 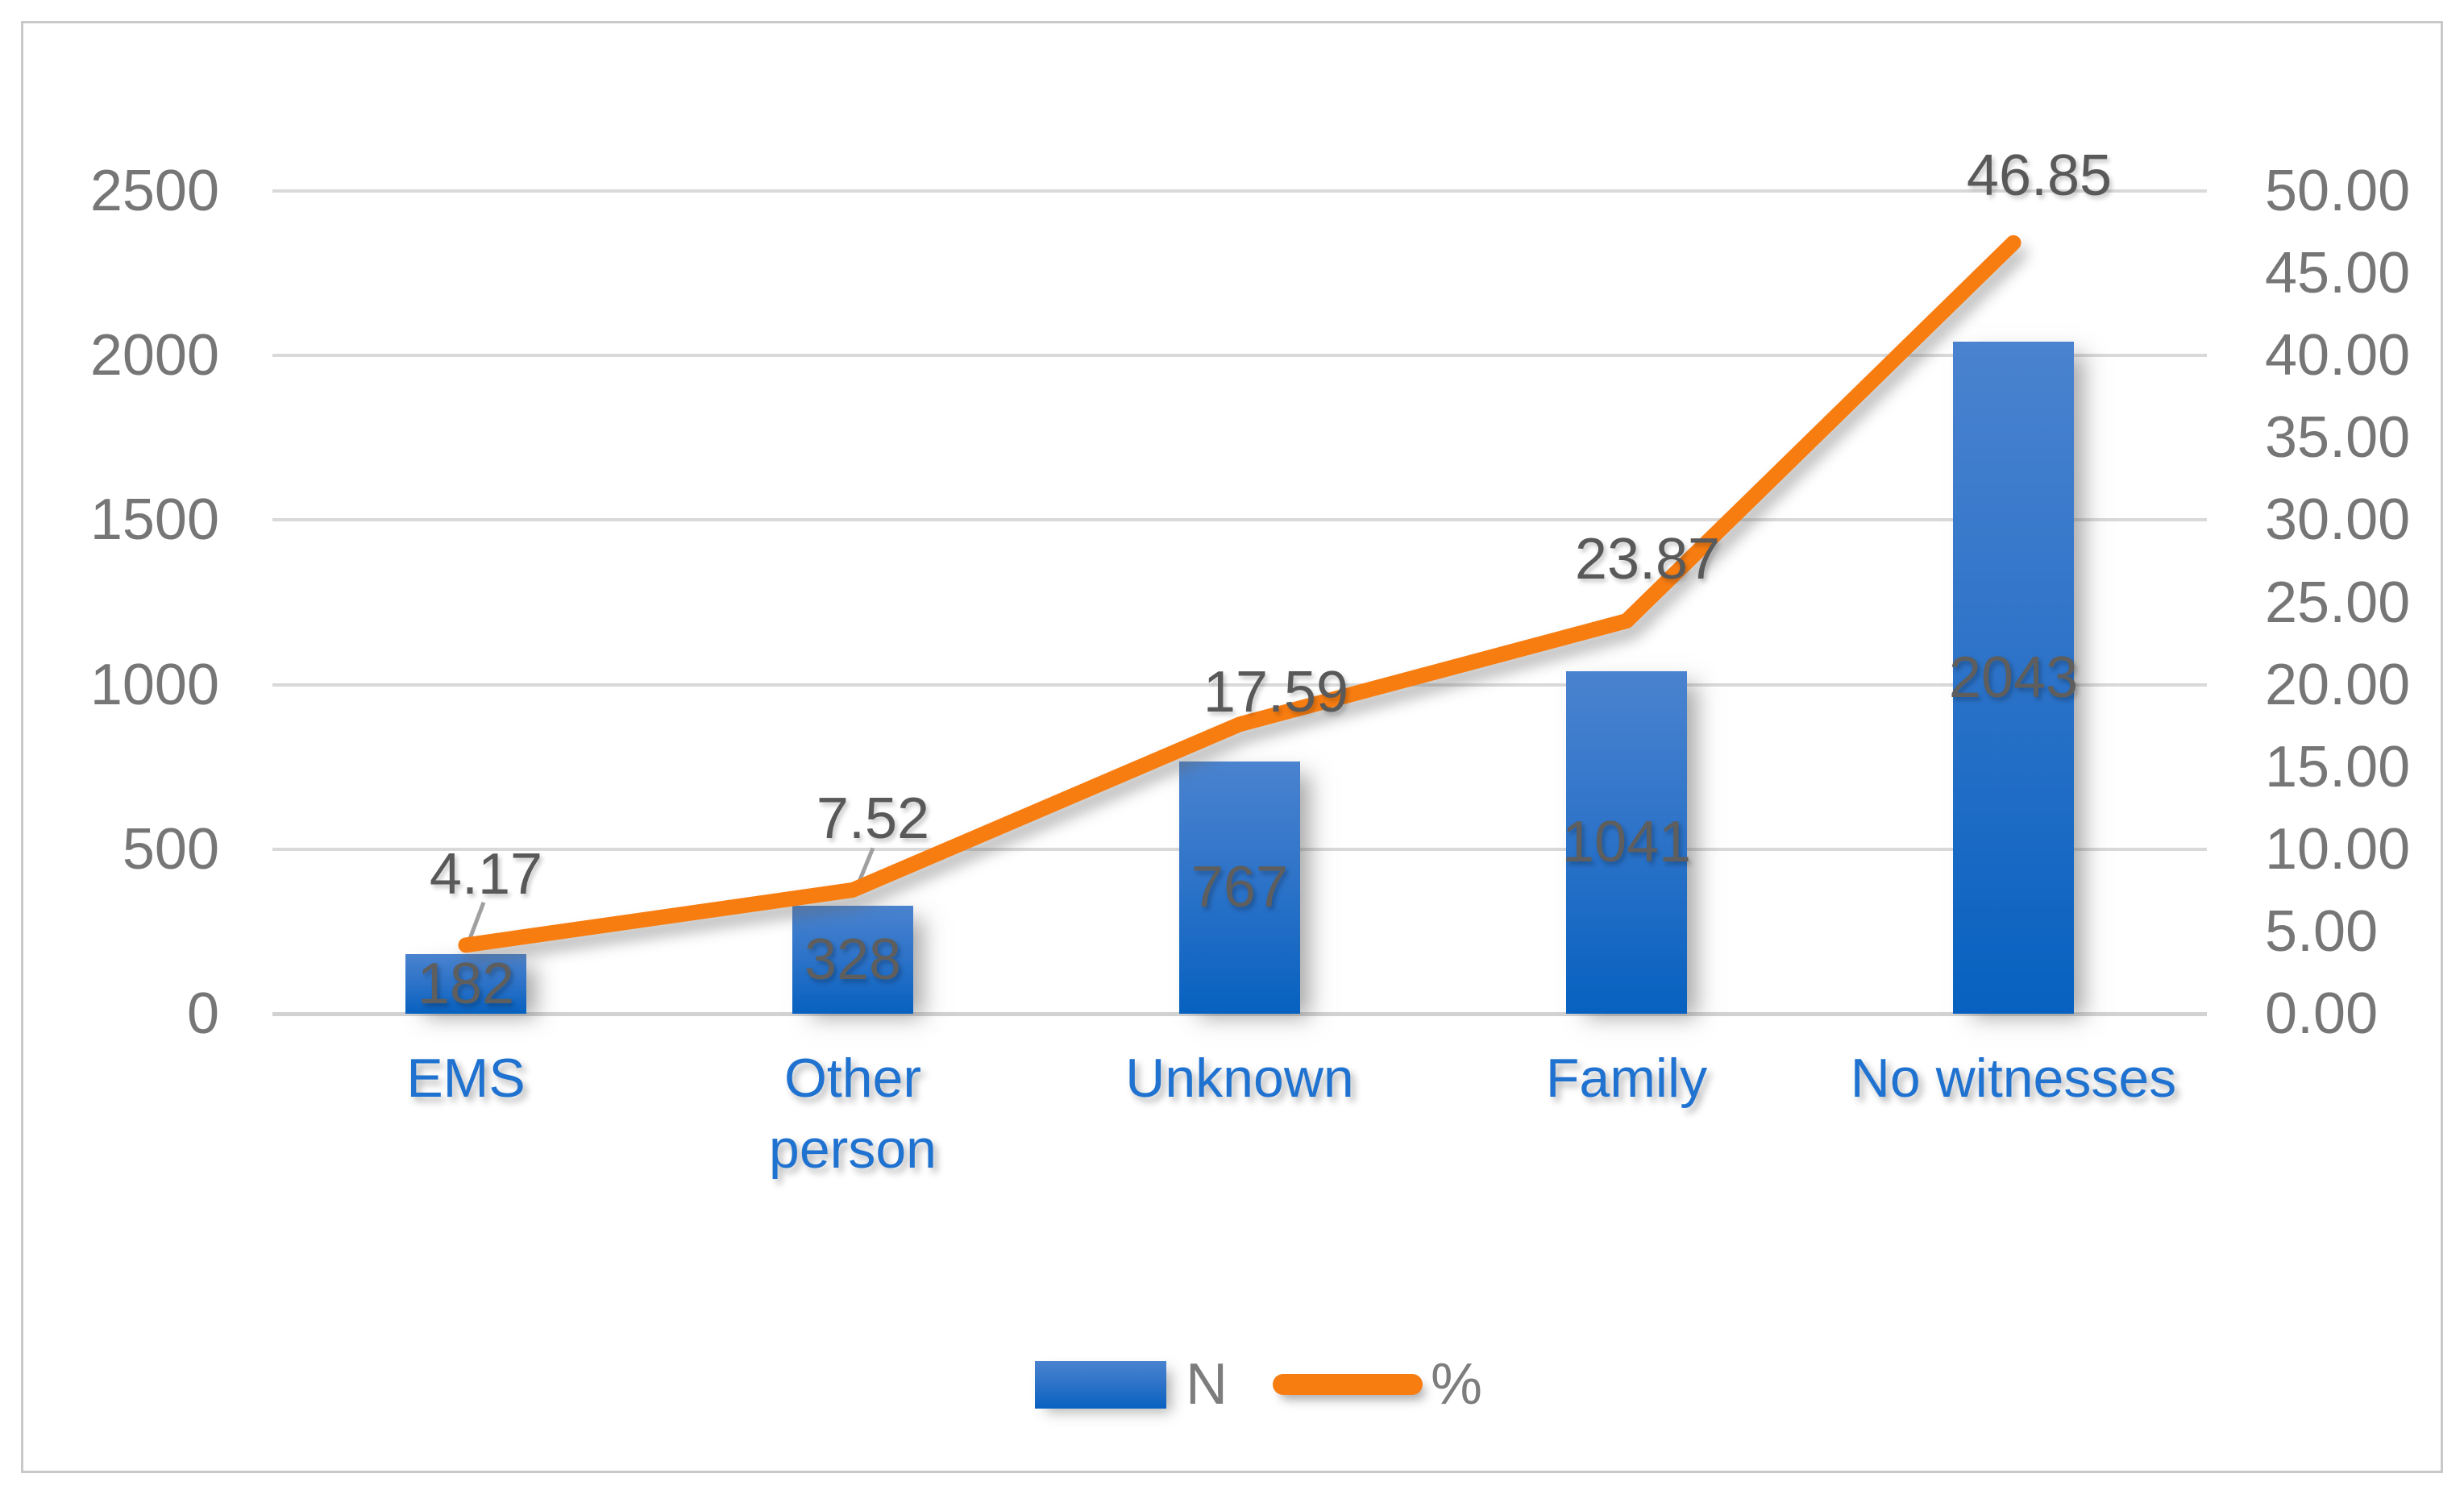 What do you see at coordinates (1457, 1384) in the screenshot?
I see `legend-label-pct: %` at bounding box center [1457, 1384].